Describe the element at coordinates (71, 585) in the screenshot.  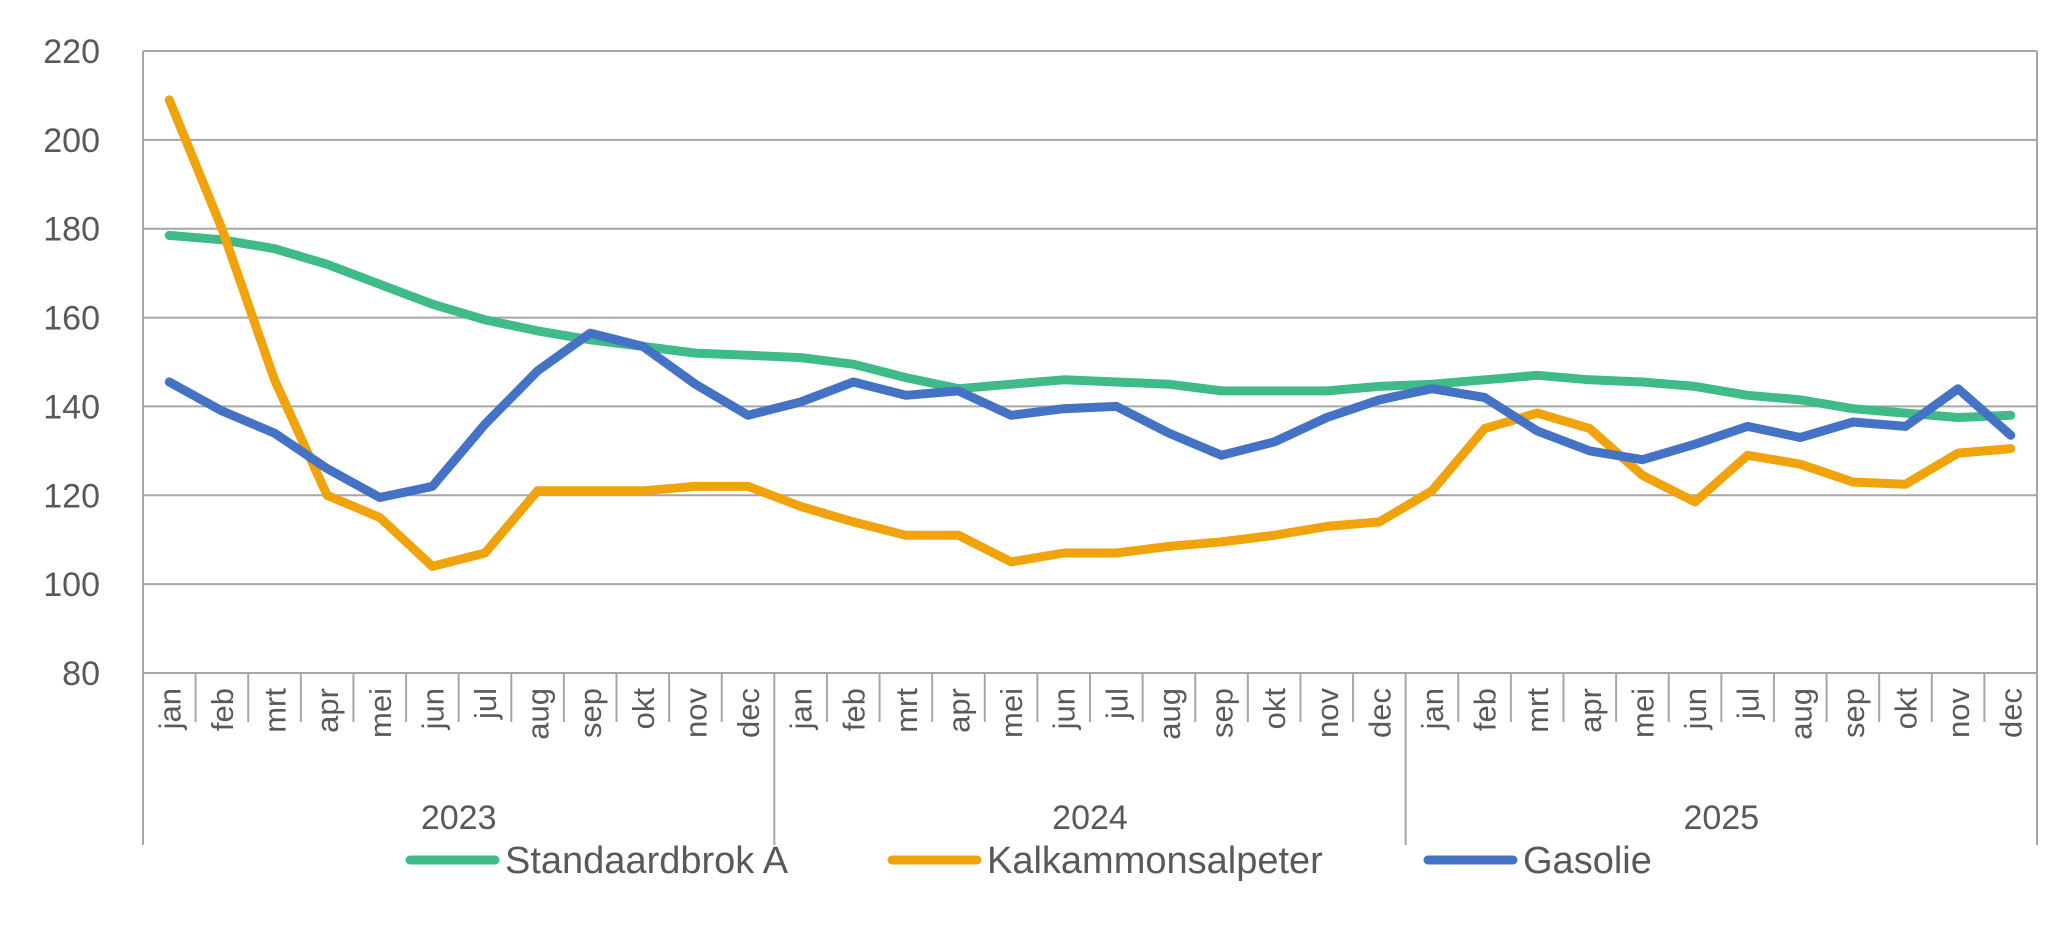
I see `y-tick-label: 100` at that location.